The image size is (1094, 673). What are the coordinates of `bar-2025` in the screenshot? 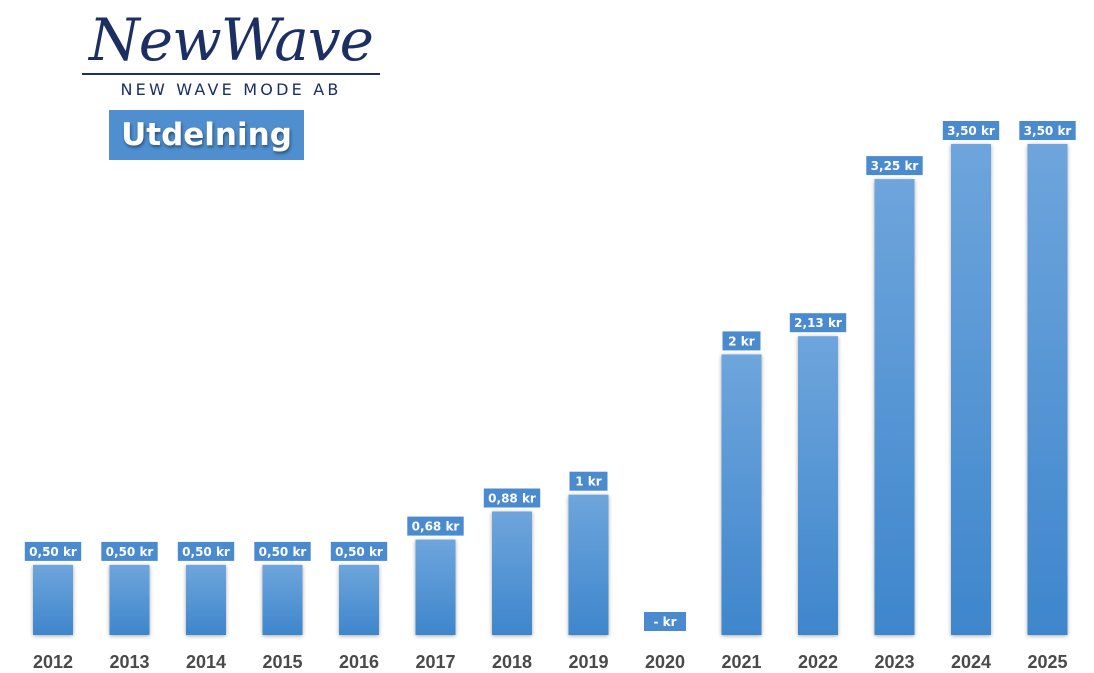 It's located at (1047, 389).